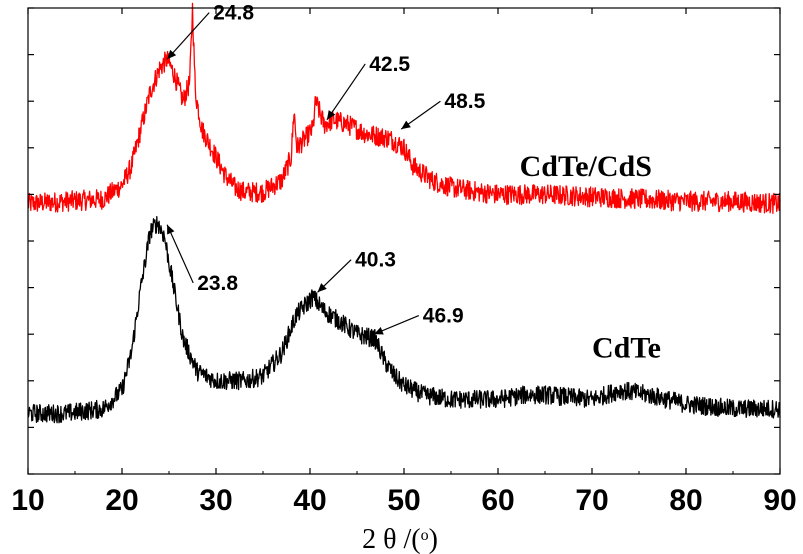 This screenshot has width=803, height=554. Describe the element at coordinates (180, 254) in the screenshot. I see `annotation-arrow-23.8` at that location.